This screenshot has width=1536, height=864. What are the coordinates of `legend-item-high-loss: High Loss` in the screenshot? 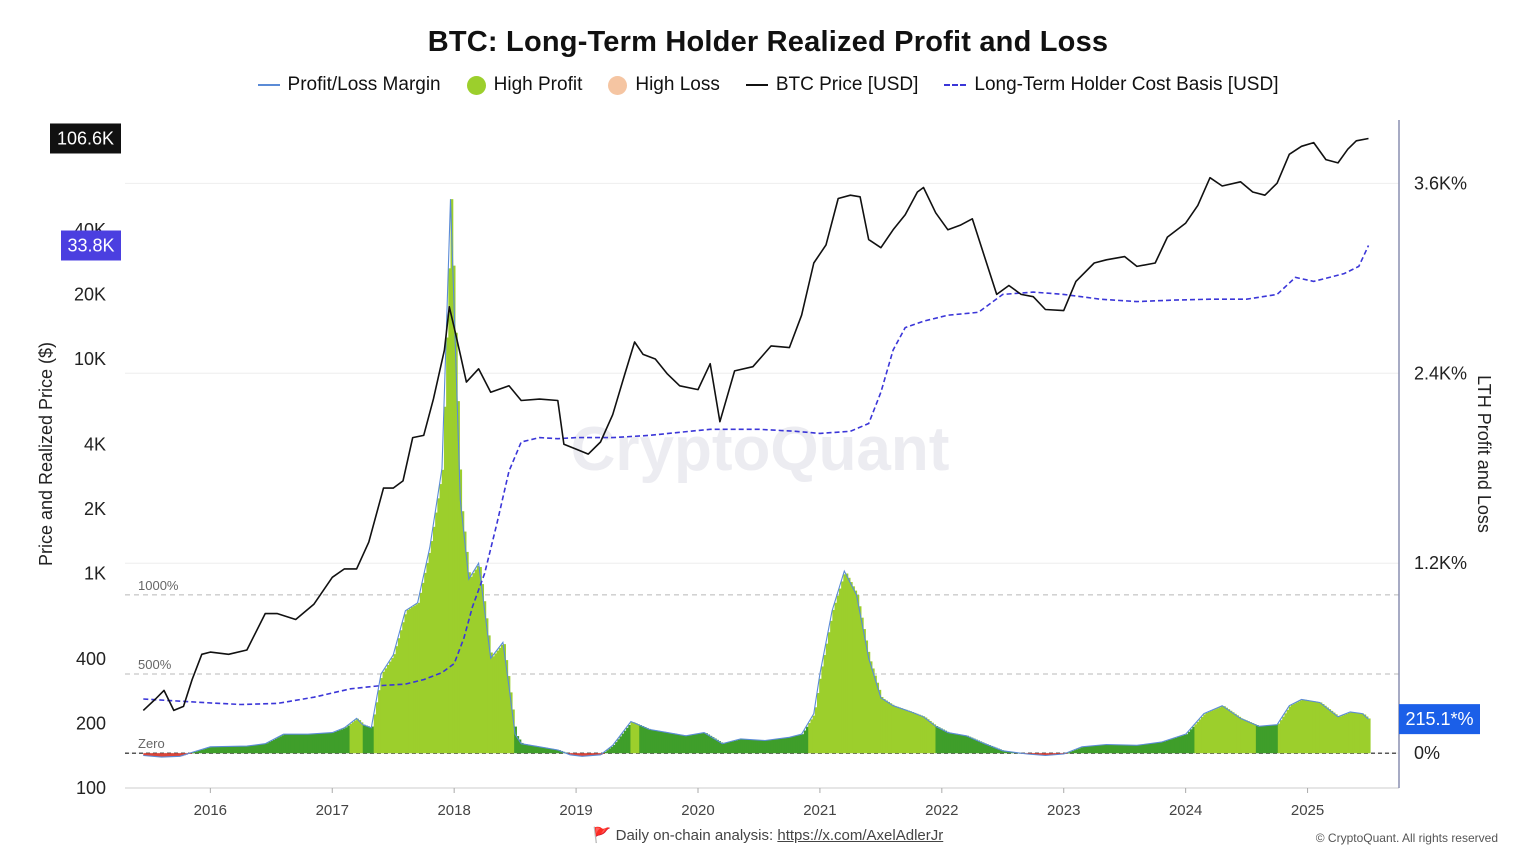 It's located at (664, 85).